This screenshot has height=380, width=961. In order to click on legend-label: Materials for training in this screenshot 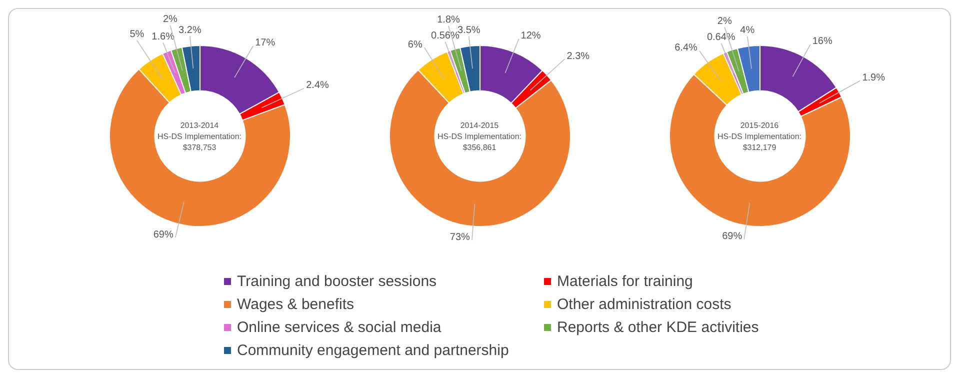, I will do `click(625, 281)`.